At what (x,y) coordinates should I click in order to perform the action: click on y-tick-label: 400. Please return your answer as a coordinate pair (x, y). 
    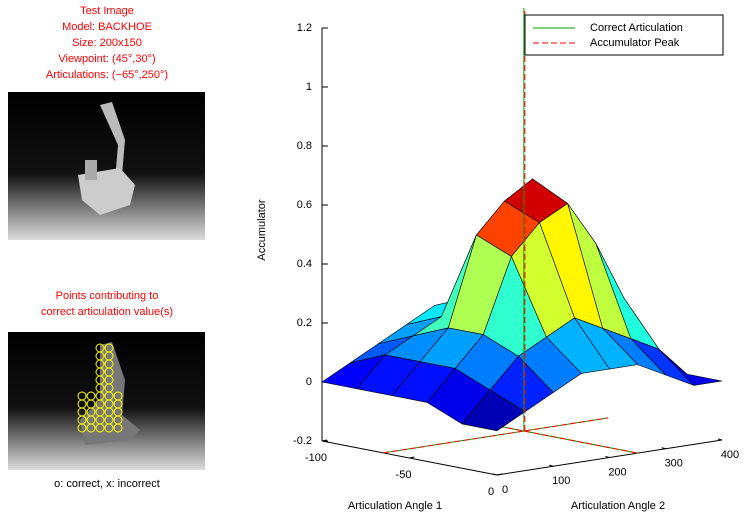
    Looking at the image, I should click on (730, 455).